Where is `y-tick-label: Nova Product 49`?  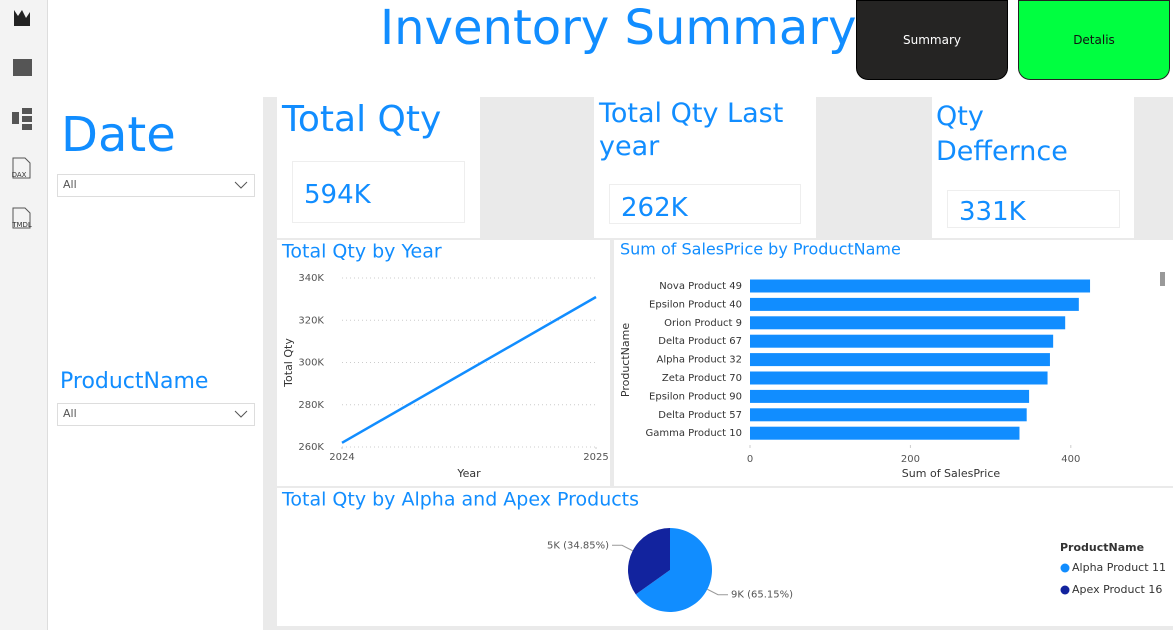 y-tick-label: Nova Product 49 is located at coordinates (700, 286).